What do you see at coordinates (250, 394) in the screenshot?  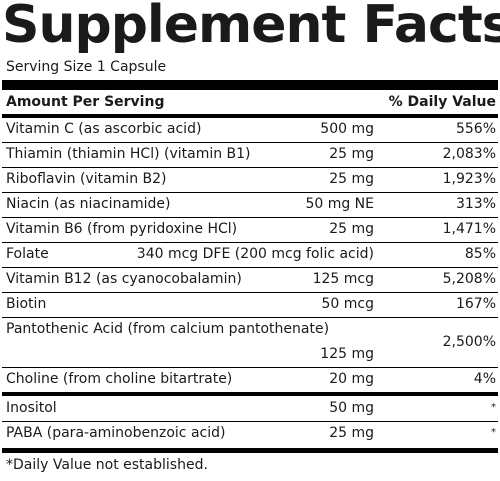 I see `medium-divider-lower` at bounding box center [250, 394].